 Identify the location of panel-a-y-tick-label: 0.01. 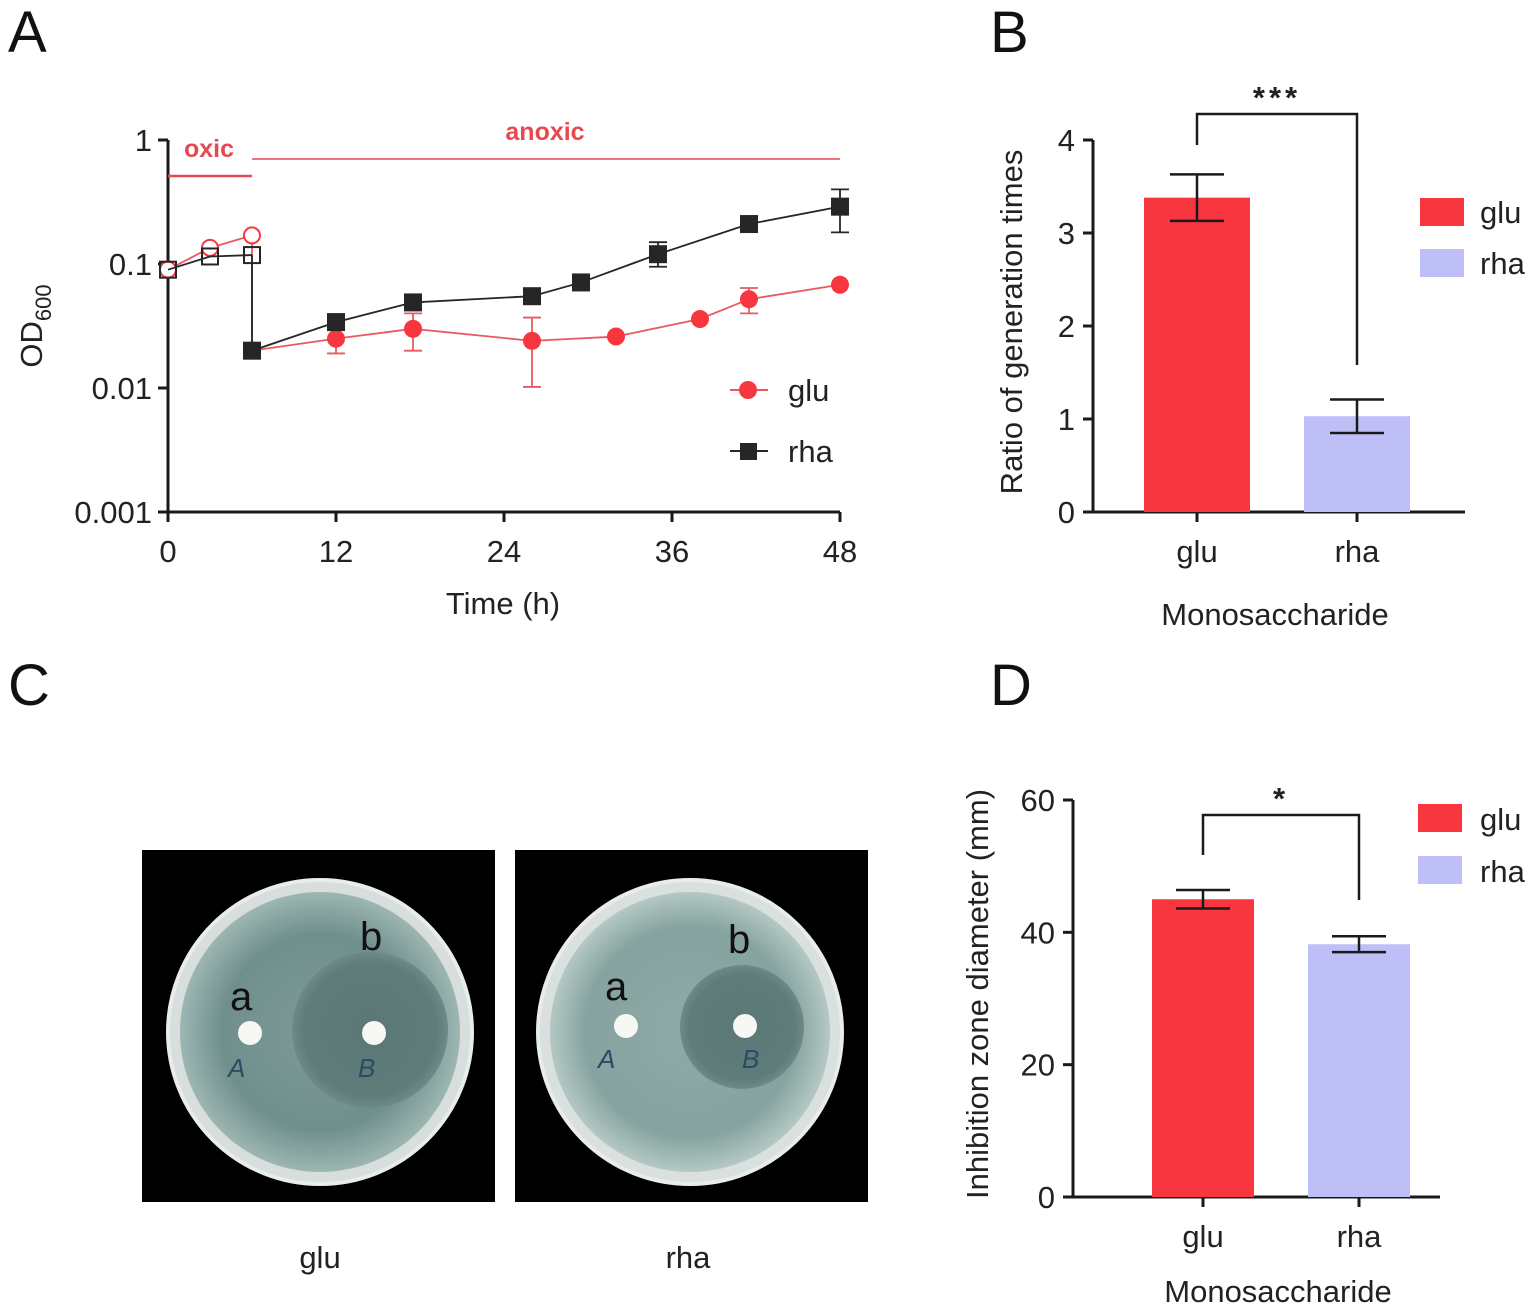
(122, 388).